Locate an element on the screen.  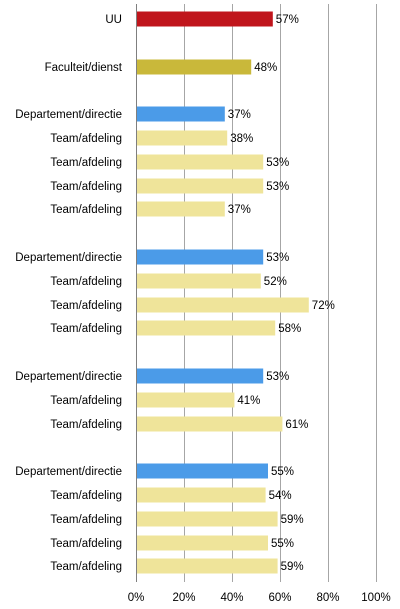
value-label: 61% is located at coordinates (296, 425).